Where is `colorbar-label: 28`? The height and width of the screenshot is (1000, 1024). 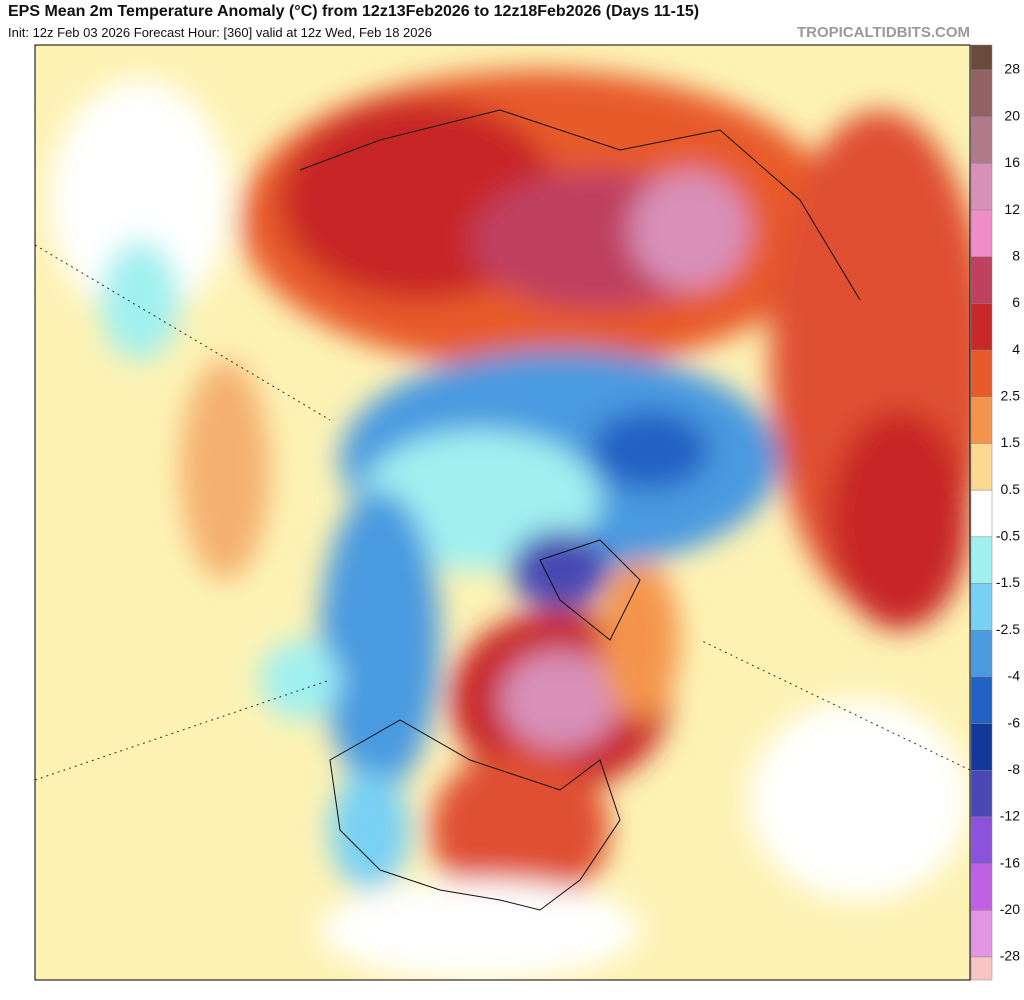 colorbar-label: 28 is located at coordinates (1012, 69).